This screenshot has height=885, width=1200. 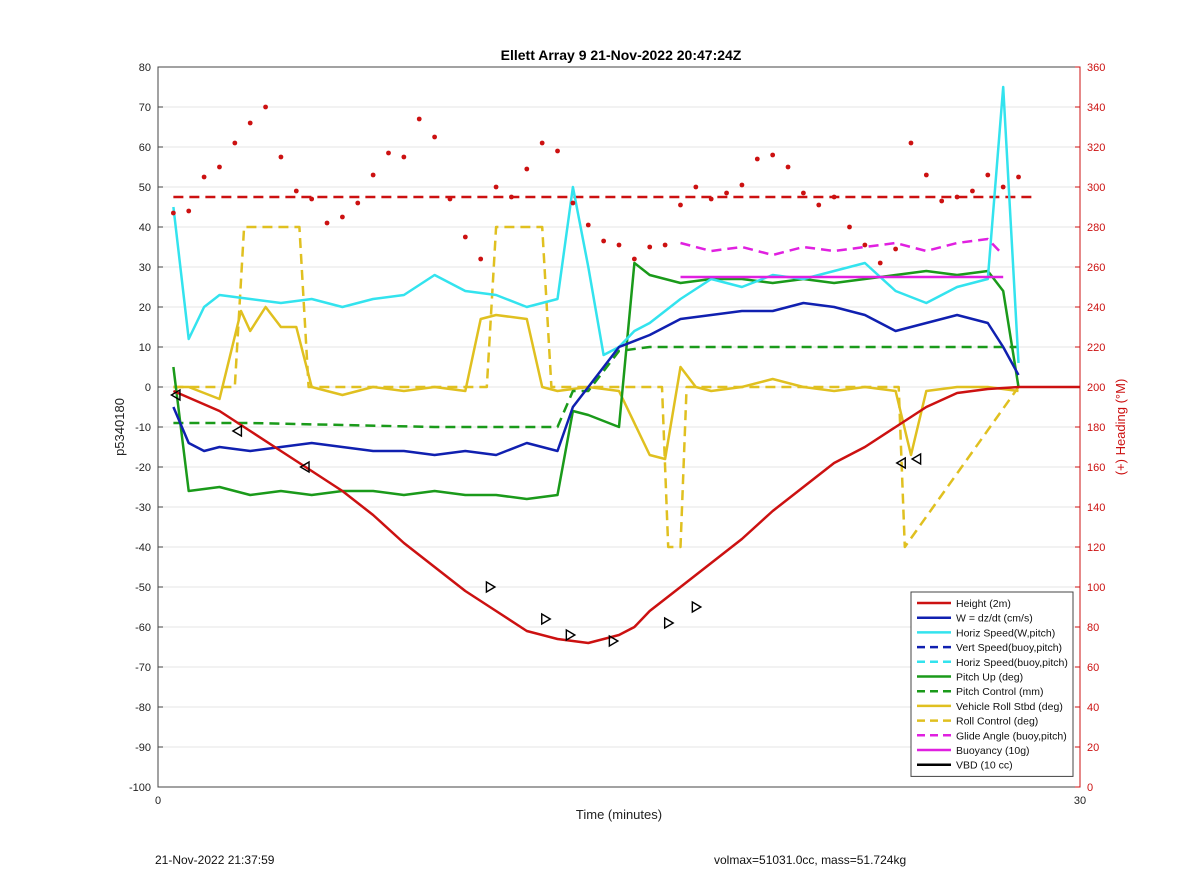 I want to click on y2-tick-label: 140, so click(x=1096, y=508).